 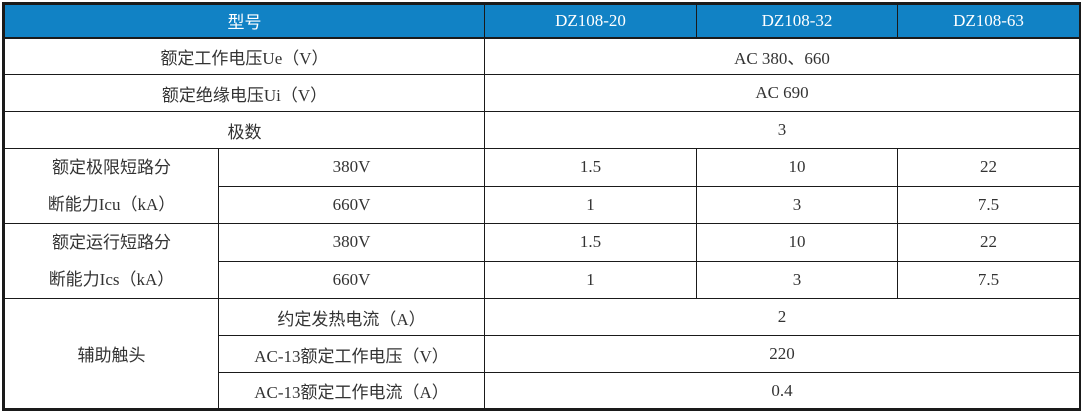 I want to click on row-rated-working-voltage: 额定工作电压Ue（V） AC 380、660, so click(x=542, y=56).